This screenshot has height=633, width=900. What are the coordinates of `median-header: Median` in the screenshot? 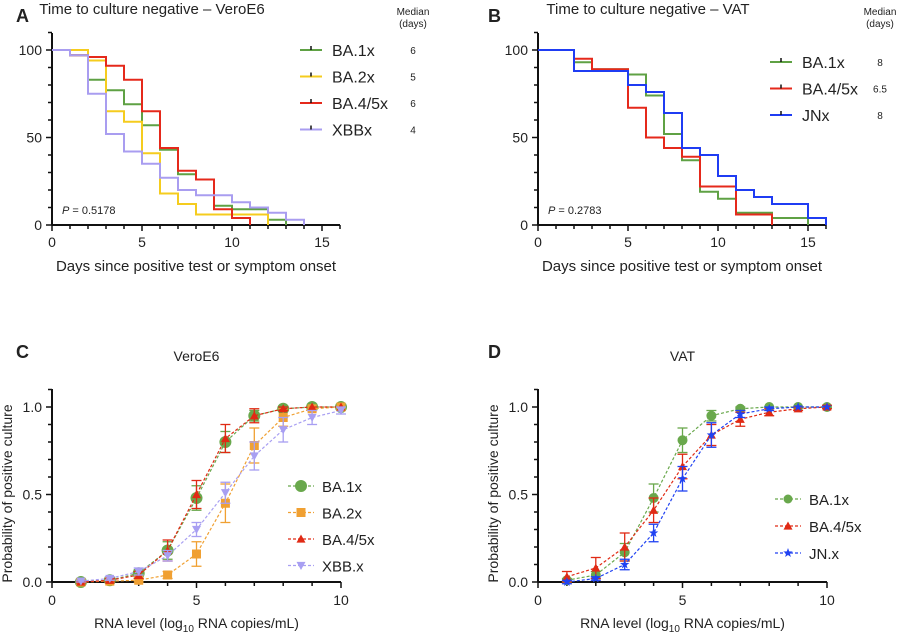 It's located at (413, 12).